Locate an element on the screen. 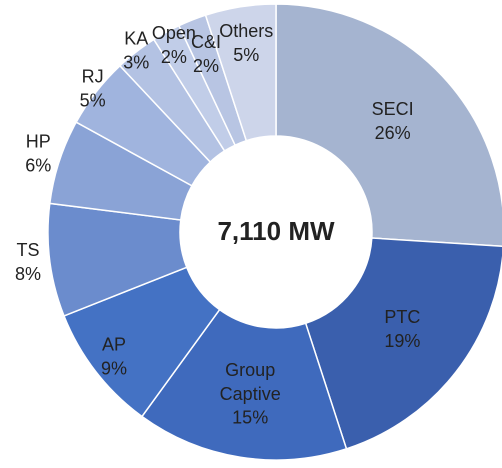  segment-value: 3% is located at coordinates (136, 63).